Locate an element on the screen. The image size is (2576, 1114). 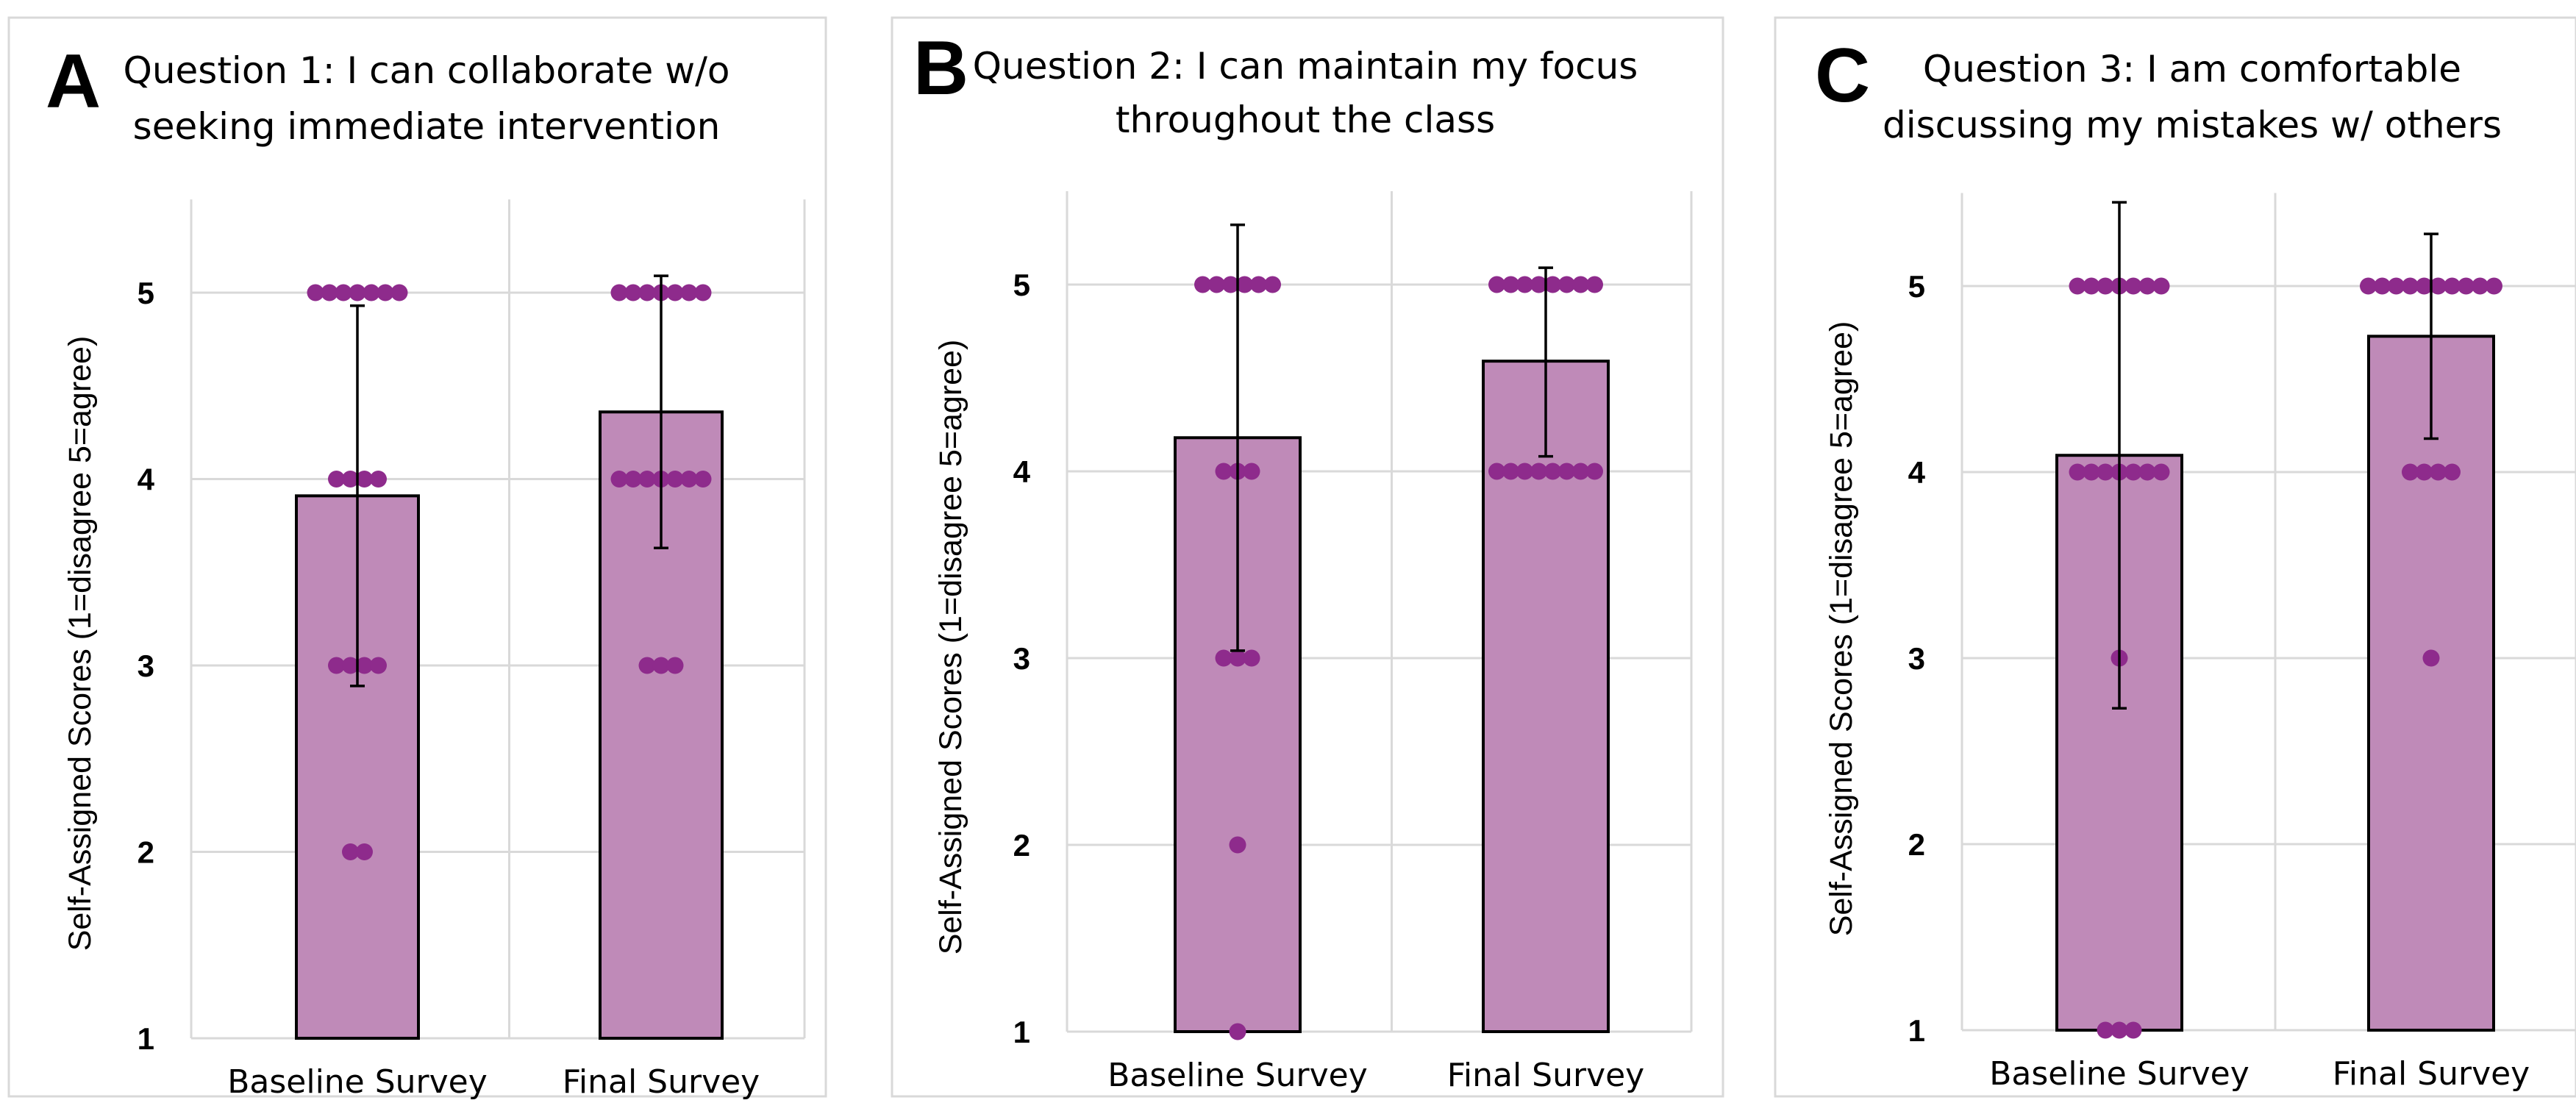
chart-title-line: throughout the class is located at coordinates (1305, 120).